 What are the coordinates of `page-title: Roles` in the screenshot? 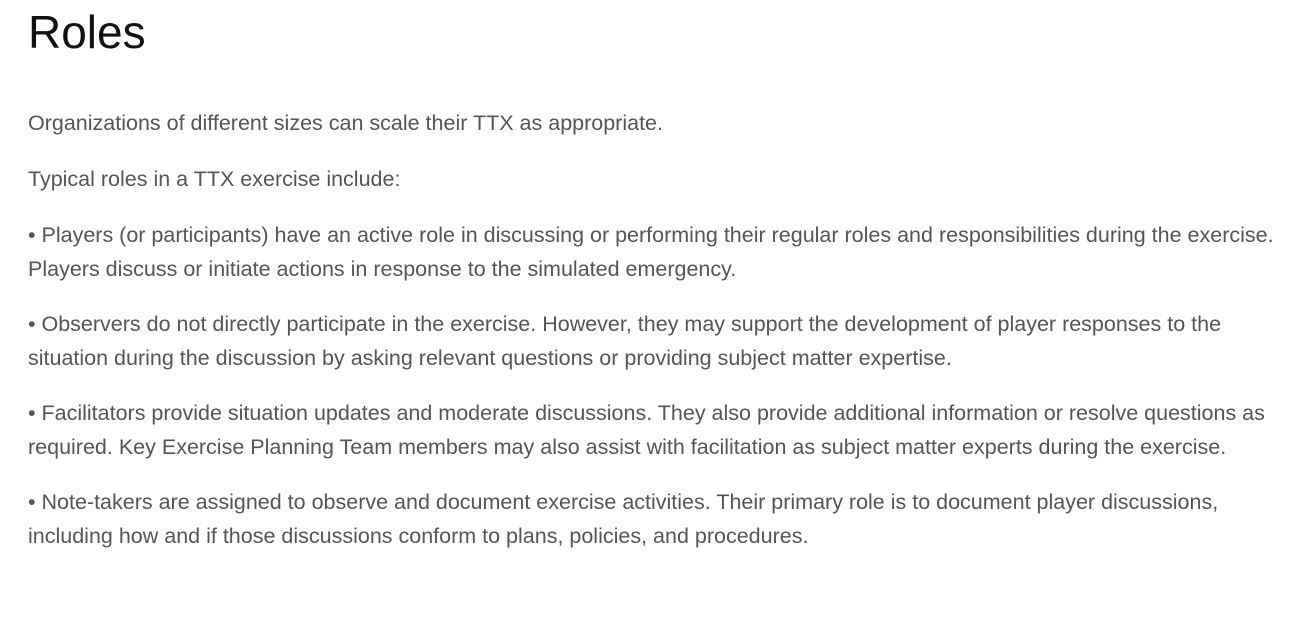 It's located at (87, 32).